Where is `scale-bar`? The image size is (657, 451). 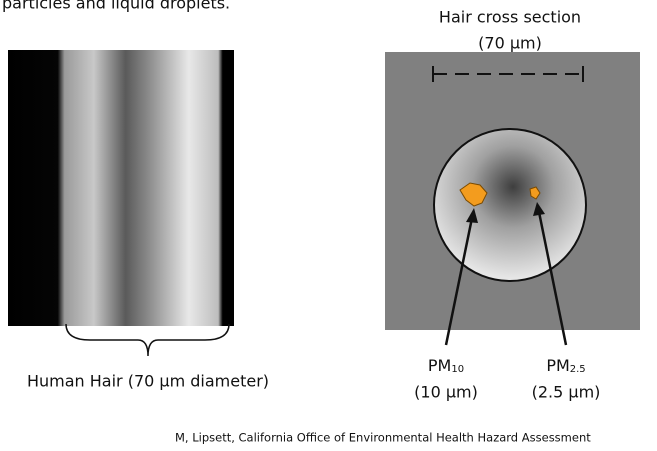
scale-bar is located at coordinates (508, 74).